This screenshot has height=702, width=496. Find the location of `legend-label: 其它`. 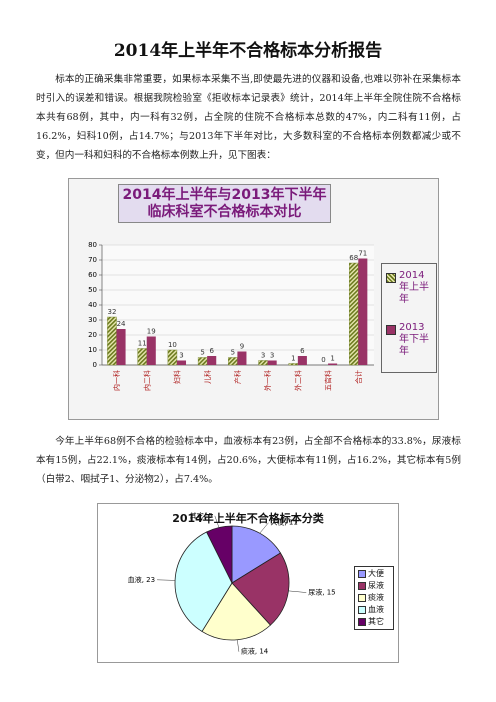

legend-label: 其它 is located at coordinates (376, 621).